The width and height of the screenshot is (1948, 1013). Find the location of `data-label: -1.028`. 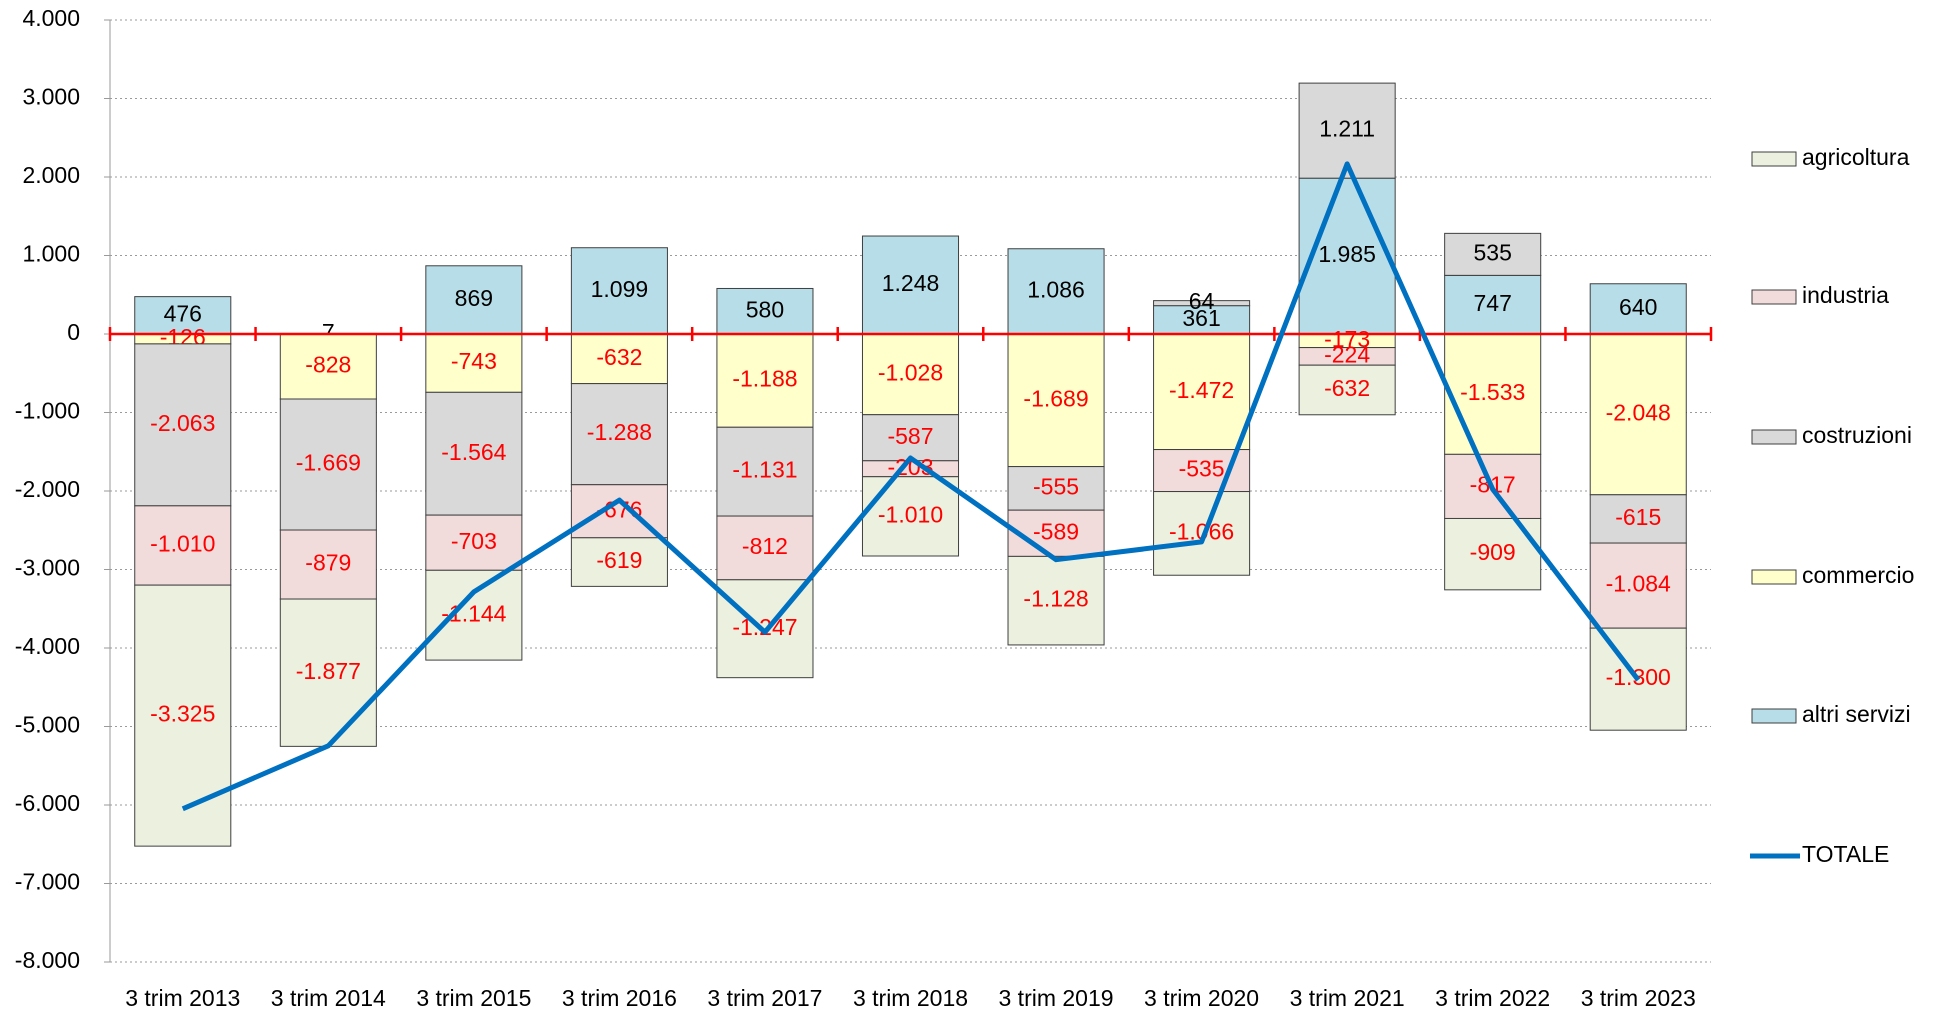

data-label: -1.028 is located at coordinates (910, 372).